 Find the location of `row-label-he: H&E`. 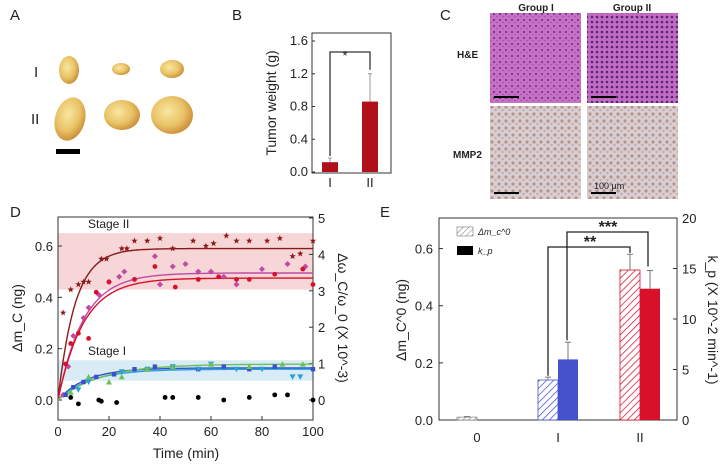

row-label-he: H&E is located at coordinates (467, 55).